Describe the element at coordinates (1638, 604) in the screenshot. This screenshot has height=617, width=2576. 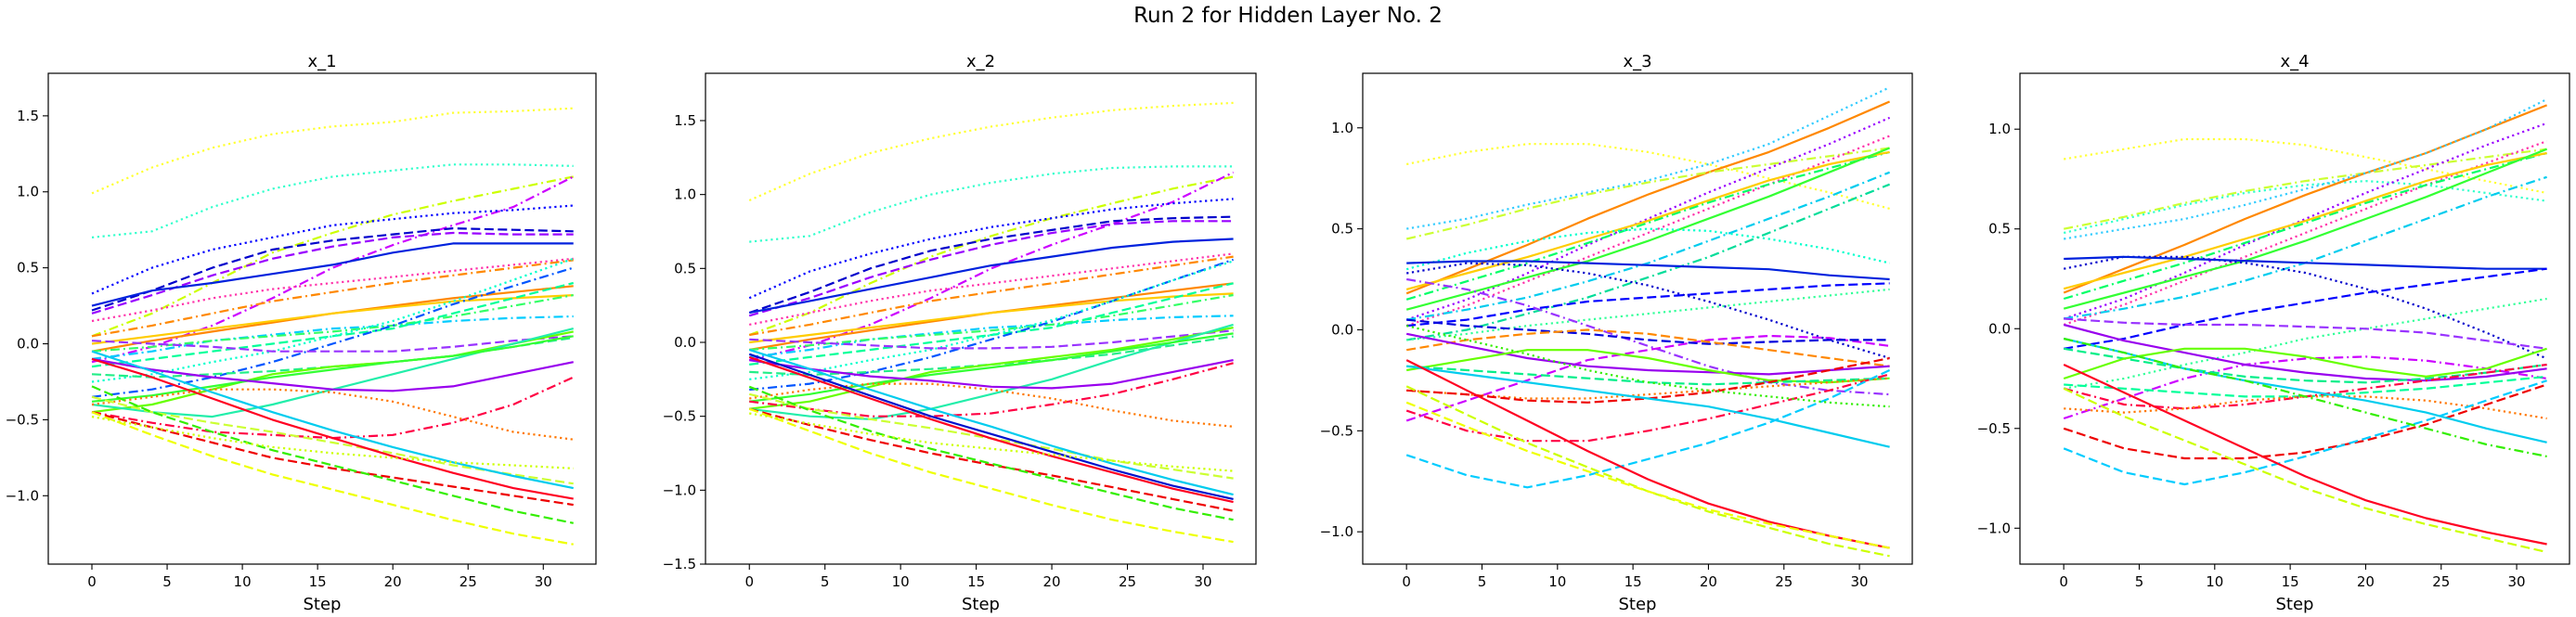
I see `x-axis-label: Step` at that location.